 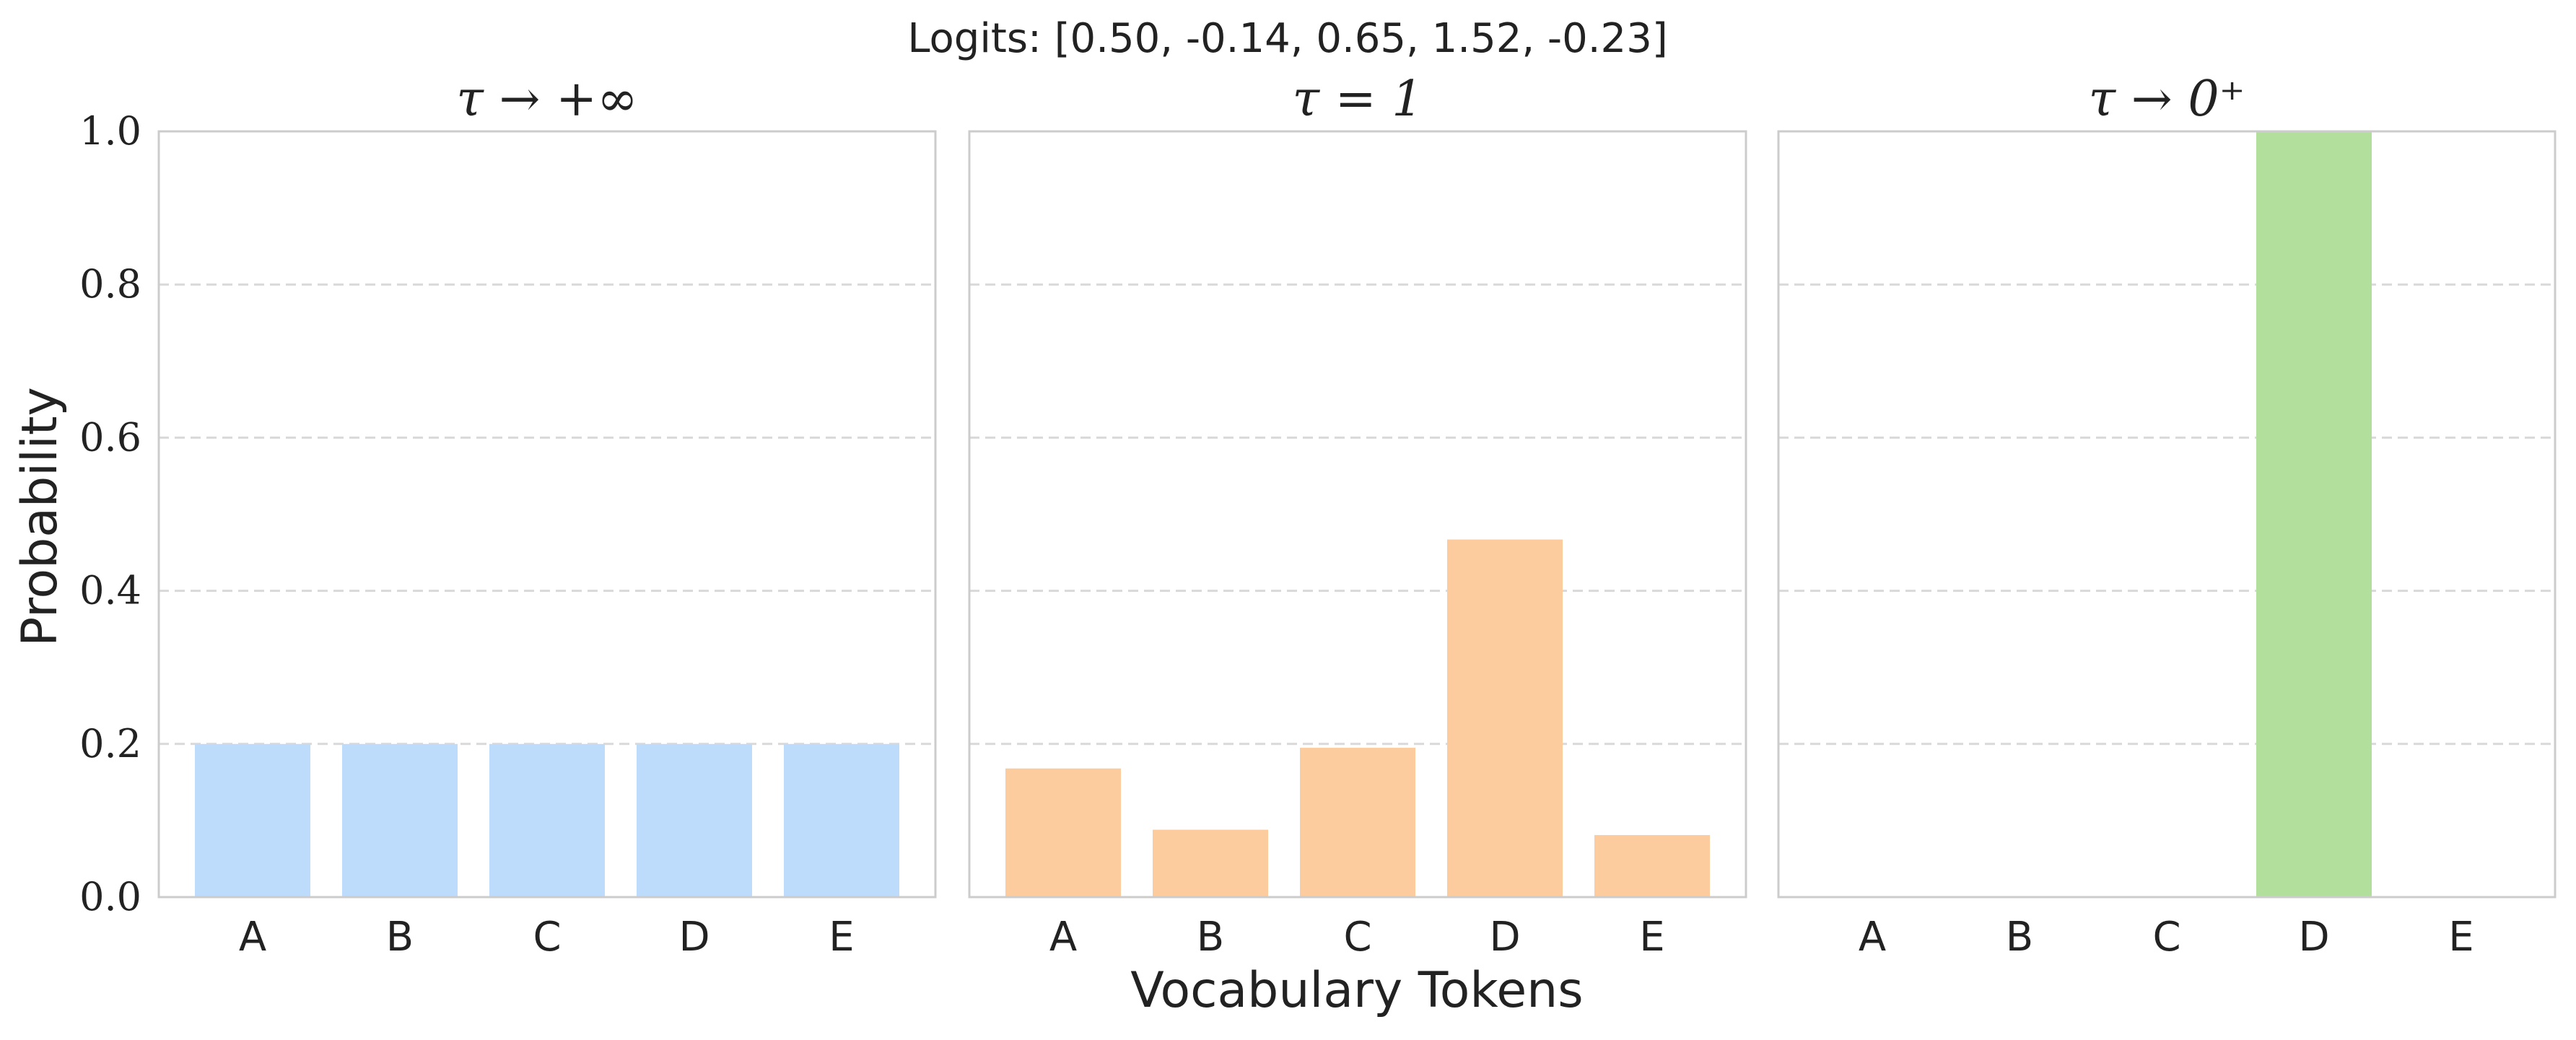 What do you see at coordinates (1356, 990) in the screenshot?
I see `x-axis-label: Vocabulary Tokens` at bounding box center [1356, 990].